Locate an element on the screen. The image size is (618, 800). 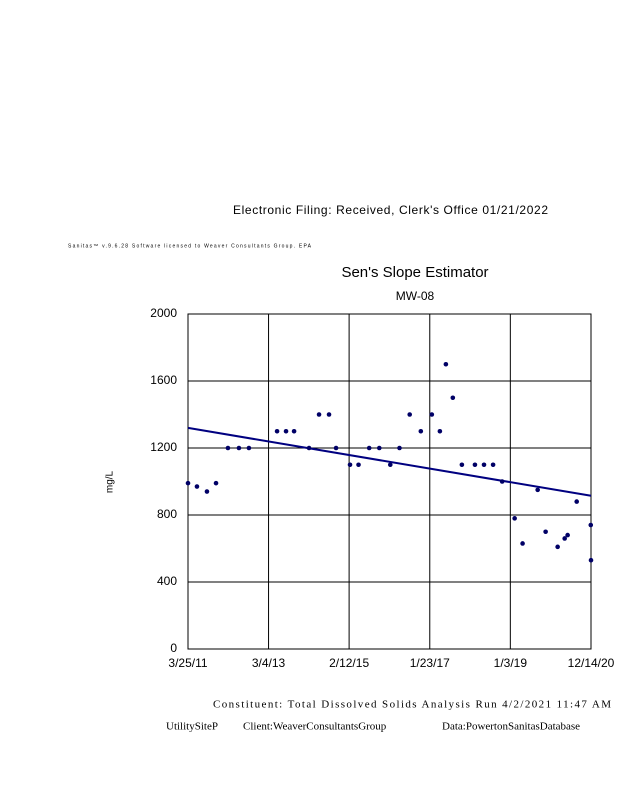
x-tick-label: 3/25/11 is located at coordinates (187, 663).